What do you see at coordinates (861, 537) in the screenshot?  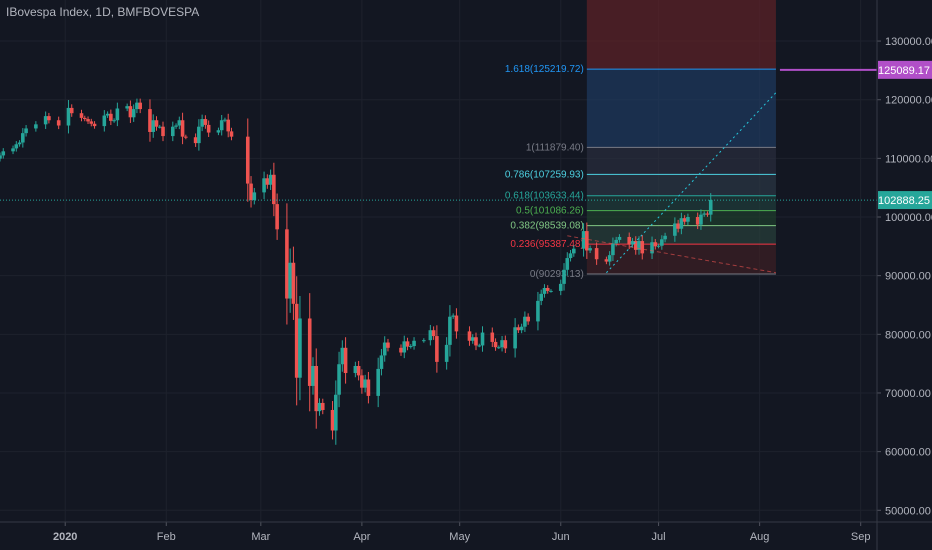 I see `x-tick-label: Sep` at bounding box center [861, 537].